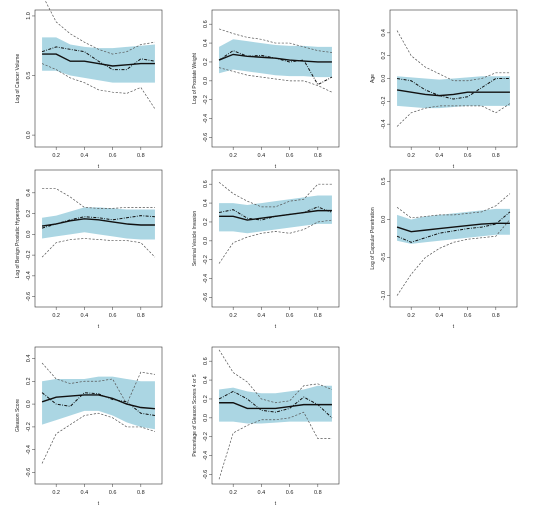 Image resolution: width=550 pixels, height=527 pixels. What do you see at coordinates (195, 415) in the screenshot?
I see `y-axis-label: Percentage of Gleason Scores 4 or 5` at bounding box center [195, 415].